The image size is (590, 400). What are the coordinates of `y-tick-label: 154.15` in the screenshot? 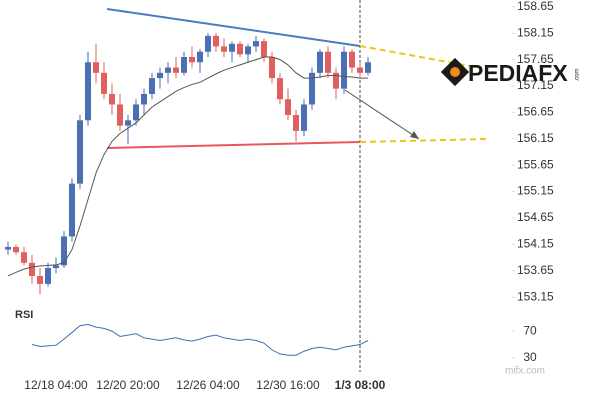 It's located at (535, 243).